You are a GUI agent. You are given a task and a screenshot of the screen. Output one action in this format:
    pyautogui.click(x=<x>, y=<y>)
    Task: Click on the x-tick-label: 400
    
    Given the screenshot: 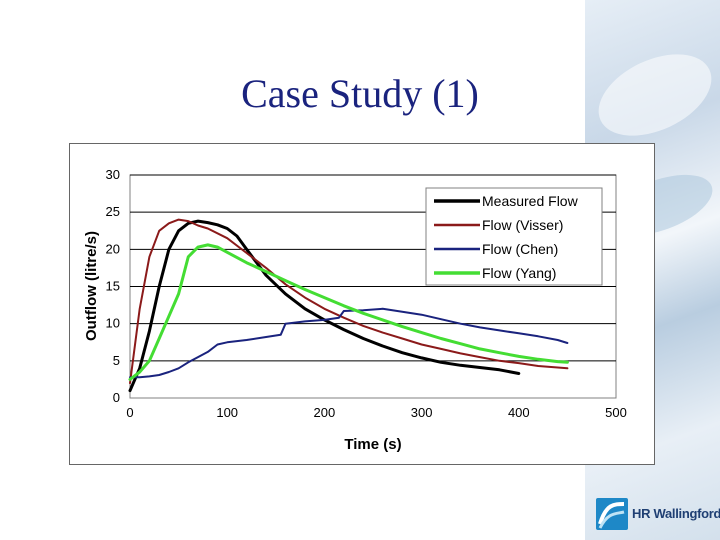 What is the action you would take?
    pyautogui.click(x=519, y=412)
    